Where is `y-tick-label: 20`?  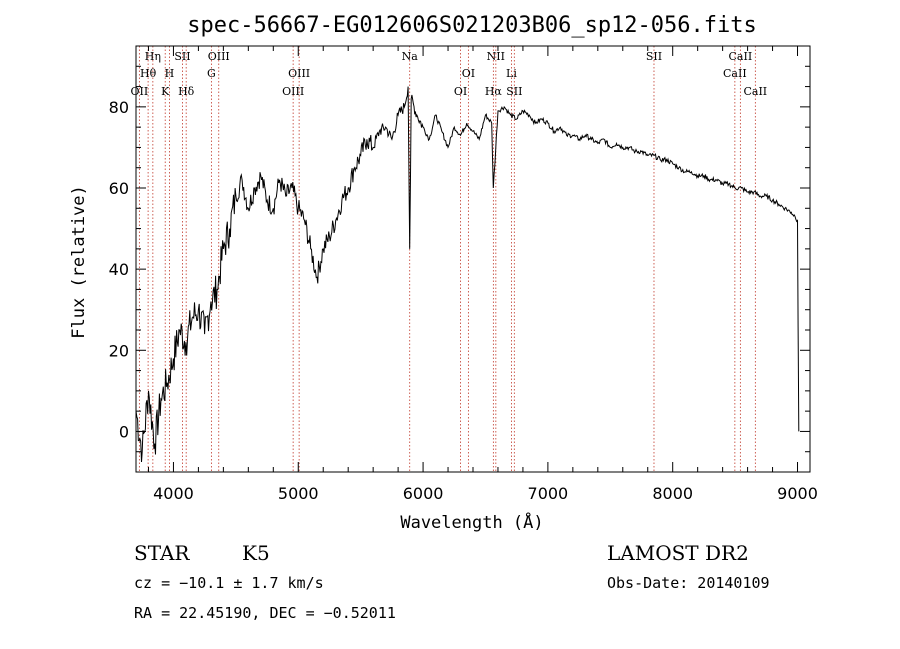 y-tick-label: 20 is located at coordinates (119, 350).